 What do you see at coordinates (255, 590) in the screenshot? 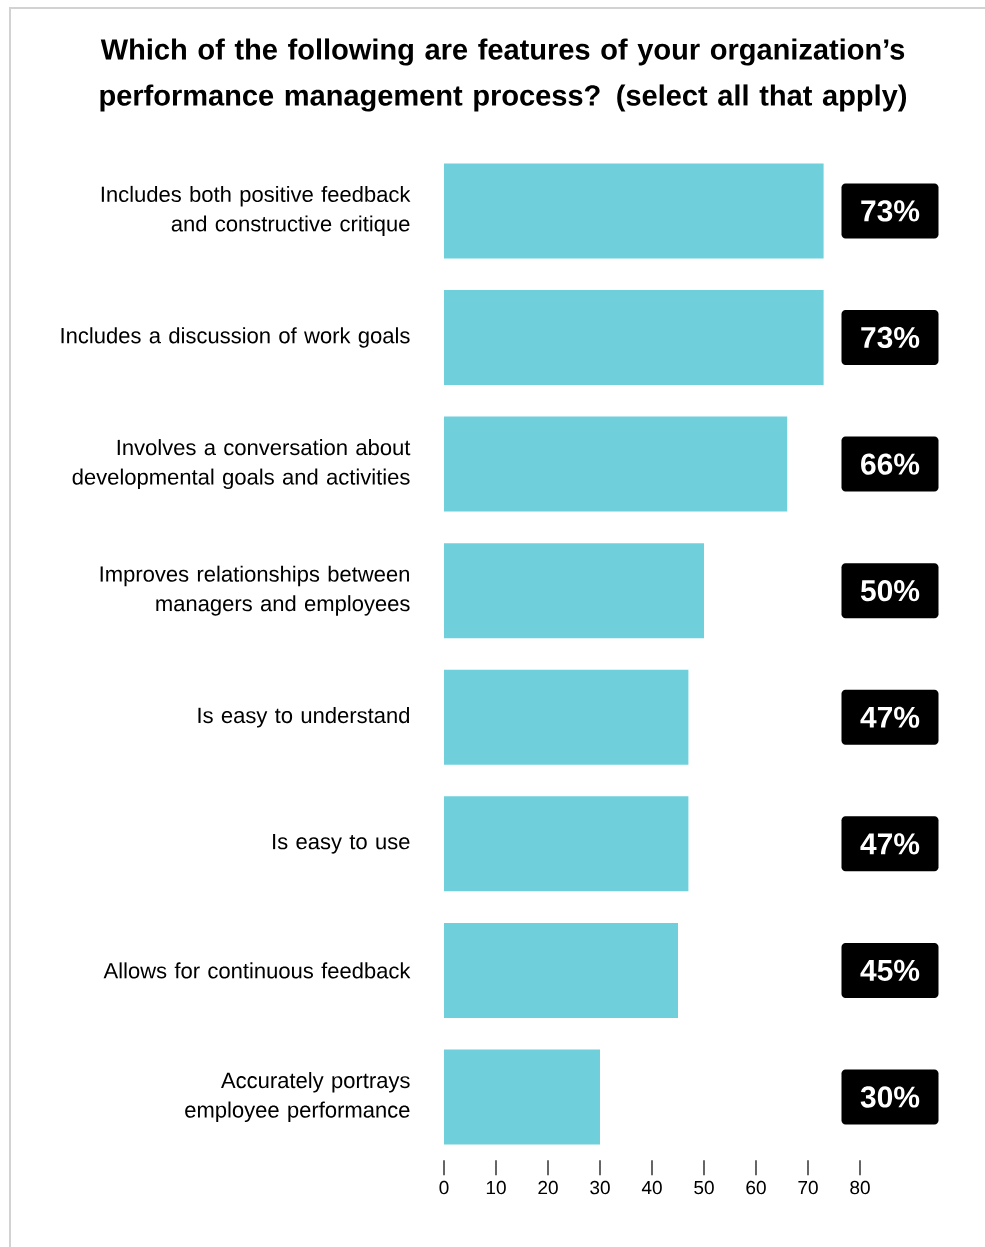
I see `y-tick-label: Improves relationships between managers and employees` at bounding box center [255, 590].